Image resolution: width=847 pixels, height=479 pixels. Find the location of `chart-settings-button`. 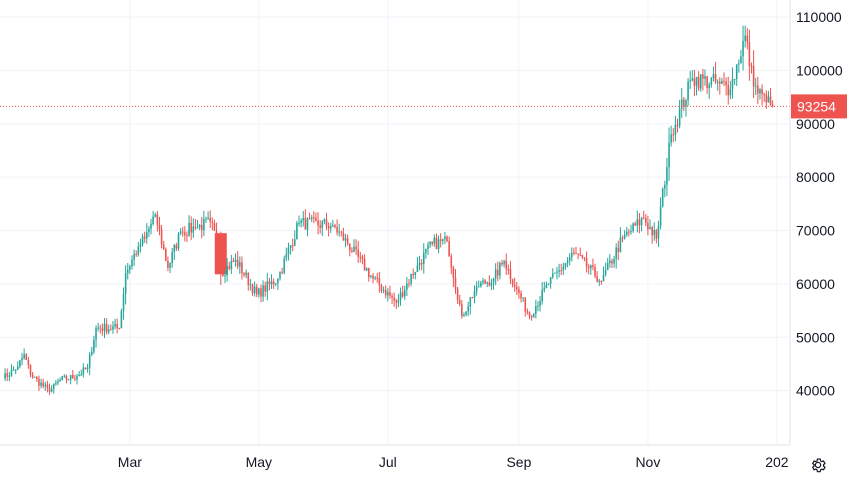

chart-settings-button is located at coordinates (818, 465).